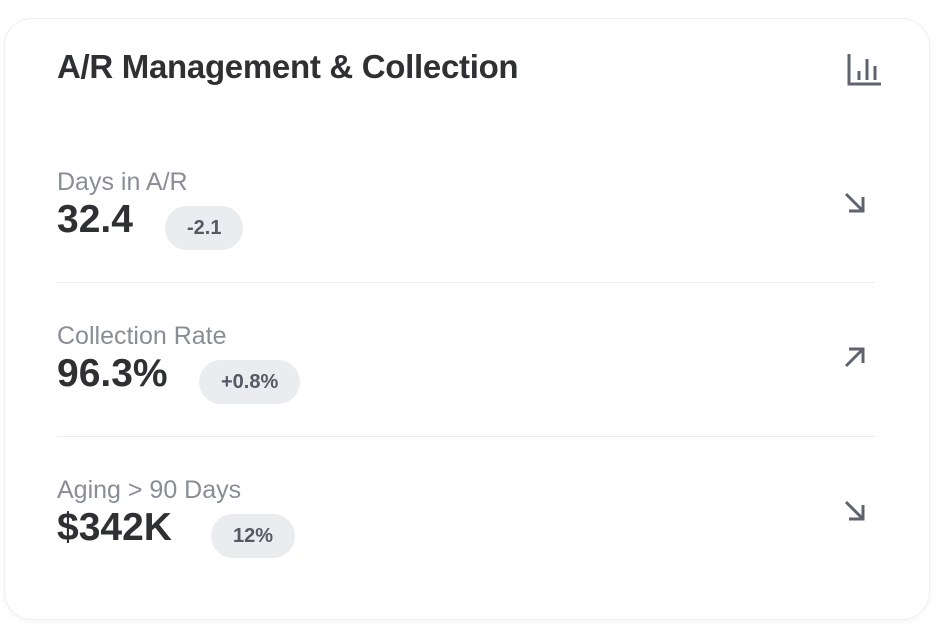  What do you see at coordinates (862, 70) in the screenshot?
I see `bar-chart-icon` at bounding box center [862, 70].